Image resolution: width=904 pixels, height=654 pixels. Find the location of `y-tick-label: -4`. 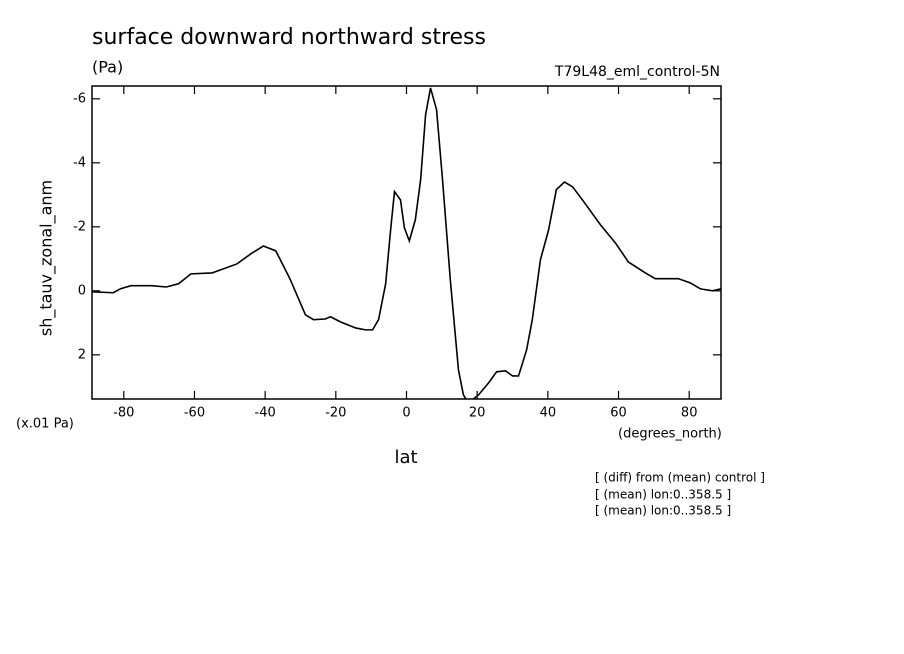

y-tick-label: -4 is located at coordinates (79, 162).